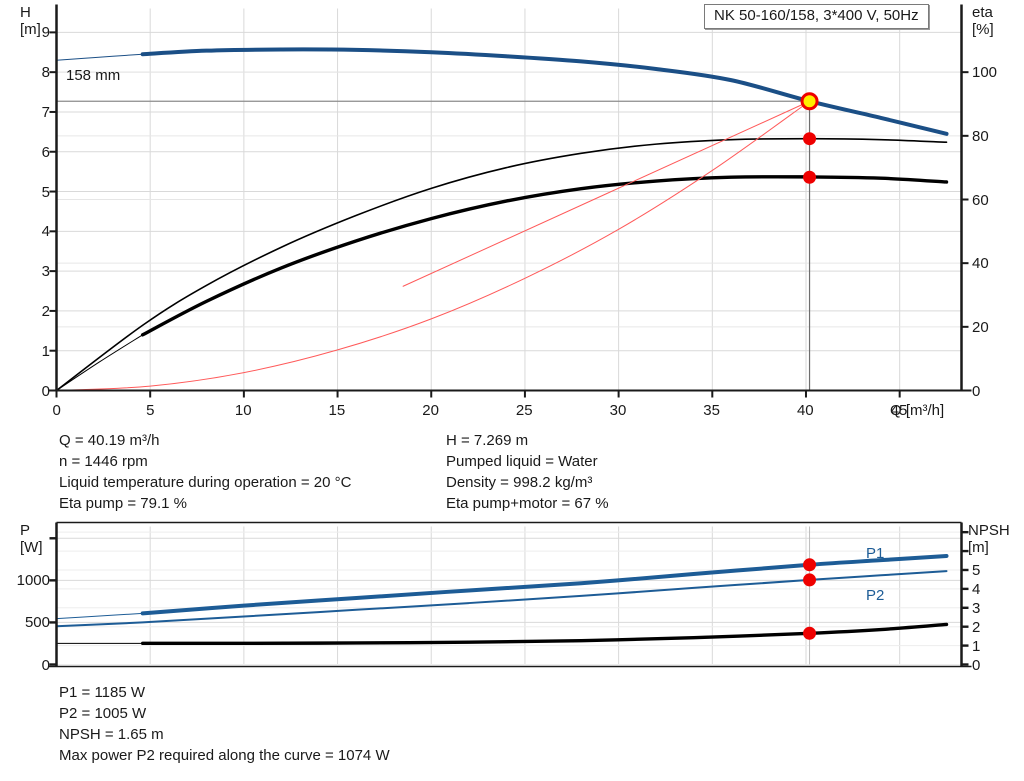 This screenshot has height=781, width=1024. Describe the element at coordinates (711, 410) in the screenshot. I see `x-tick-q-35: 35` at that location.